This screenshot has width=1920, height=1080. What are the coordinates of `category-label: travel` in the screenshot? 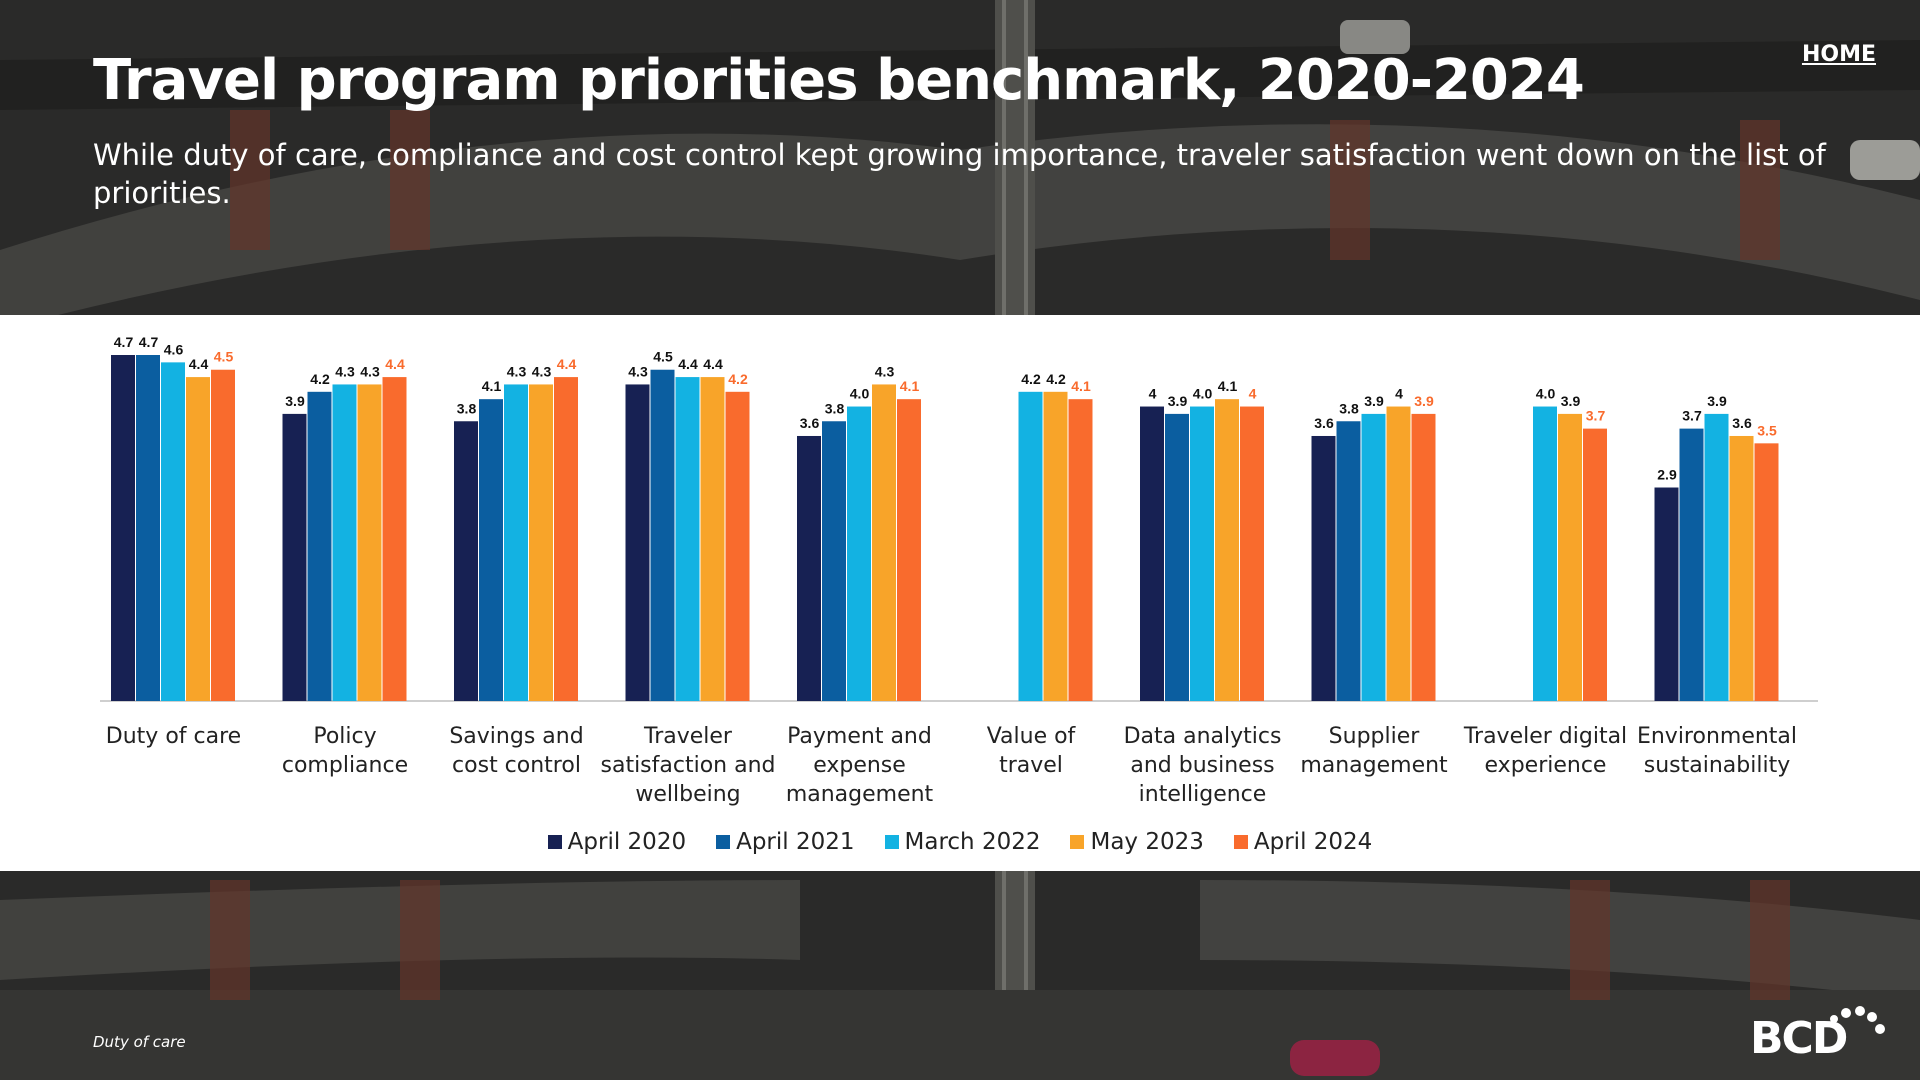 It's located at (1031, 765).